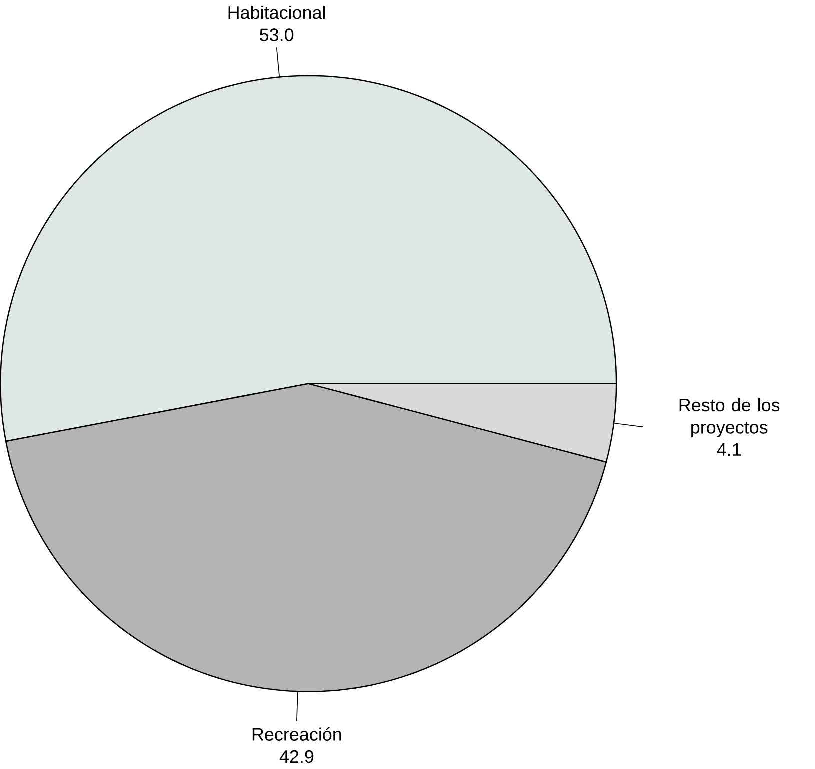 The height and width of the screenshot is (769, 815). Describe the element at coordinates (297, 734) in the screenshot. I see `slice-label: Recreación` at that location.